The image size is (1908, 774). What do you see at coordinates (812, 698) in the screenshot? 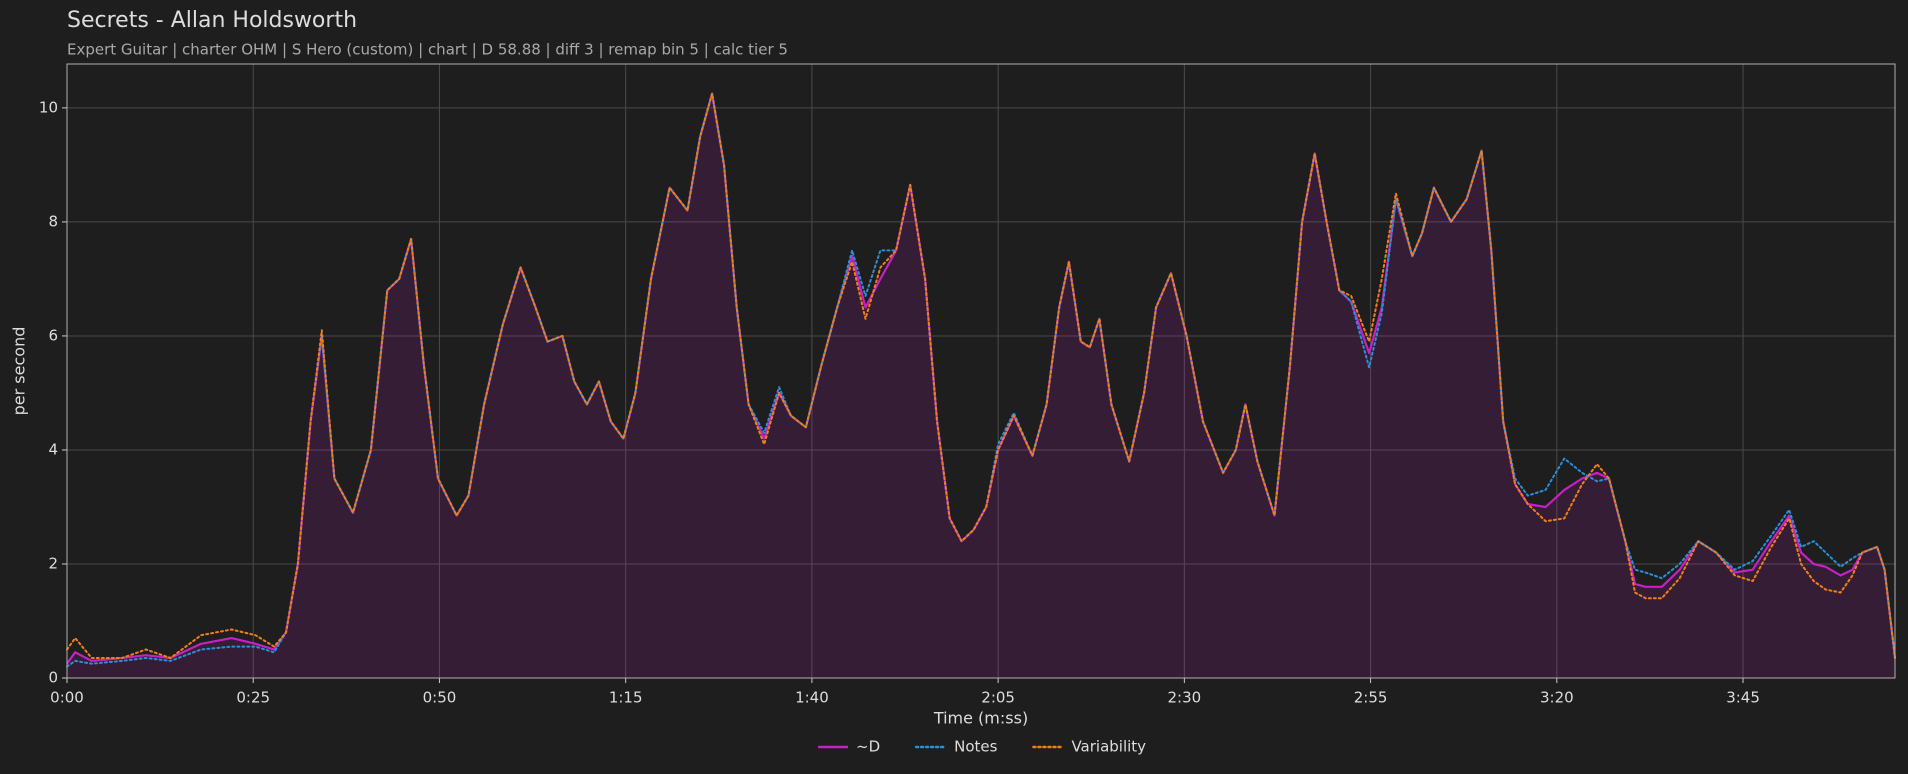
I see `x-tick-label: 1:40` at bounding box center [812, 698].